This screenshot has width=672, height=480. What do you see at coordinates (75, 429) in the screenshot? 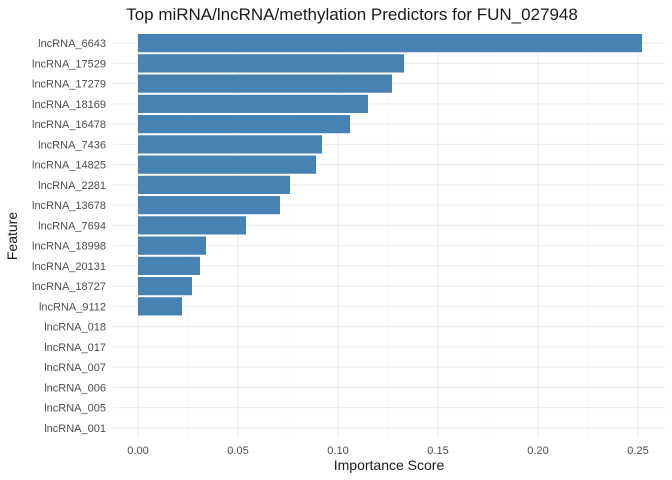
I see `y-tick-label: lncRNA_001` at bounding box center [75, 429].